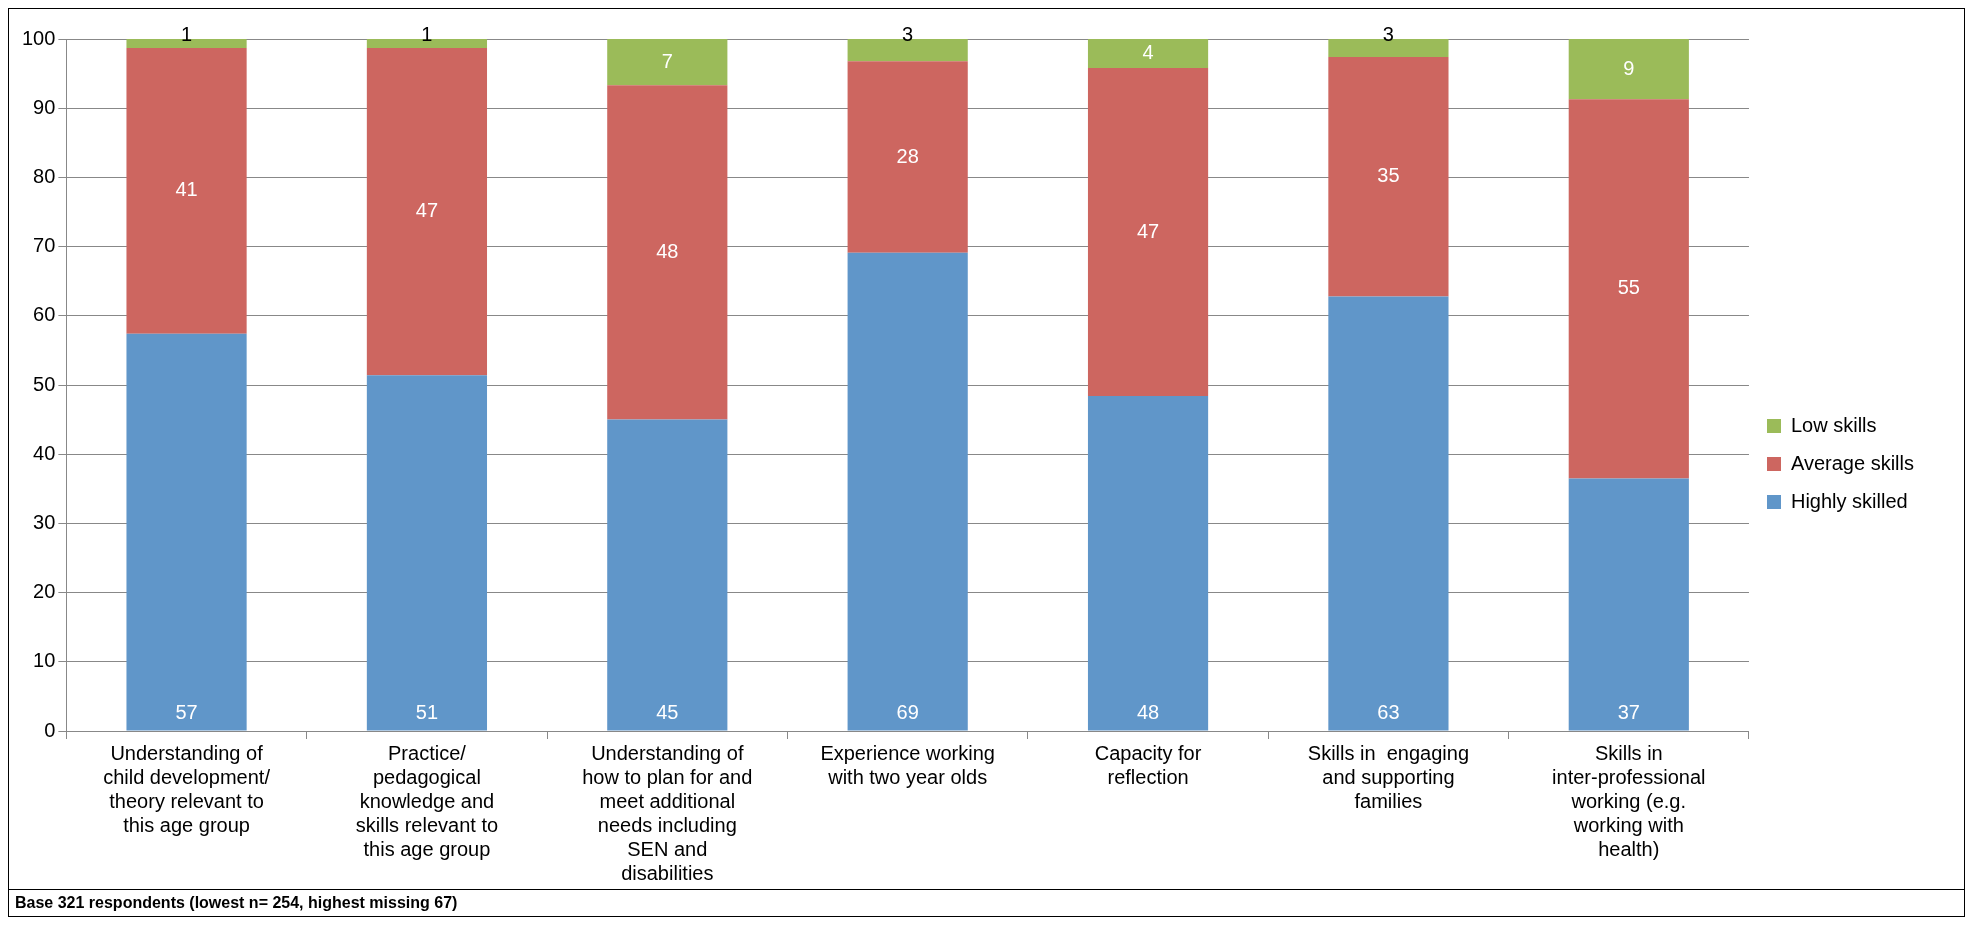 The image size is (1977, 952). What do you see at coordinates (44, 383) in the screenshot?
I see `y-tick-label: 50` at bounding box center [44, 383].